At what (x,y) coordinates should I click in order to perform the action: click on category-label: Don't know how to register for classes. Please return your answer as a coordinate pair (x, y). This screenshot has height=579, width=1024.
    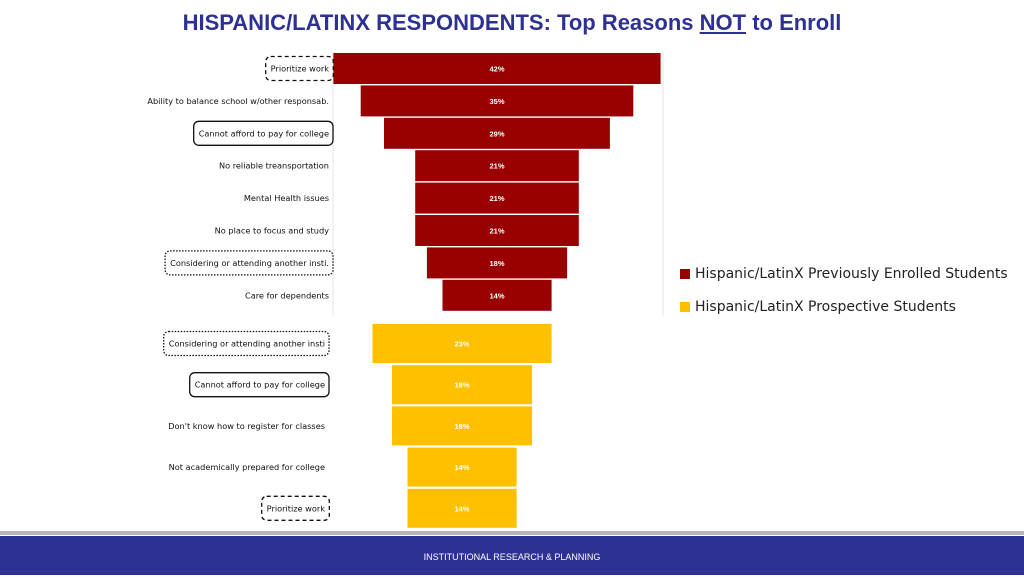
    Looking at the image, I should click on (246, 426).